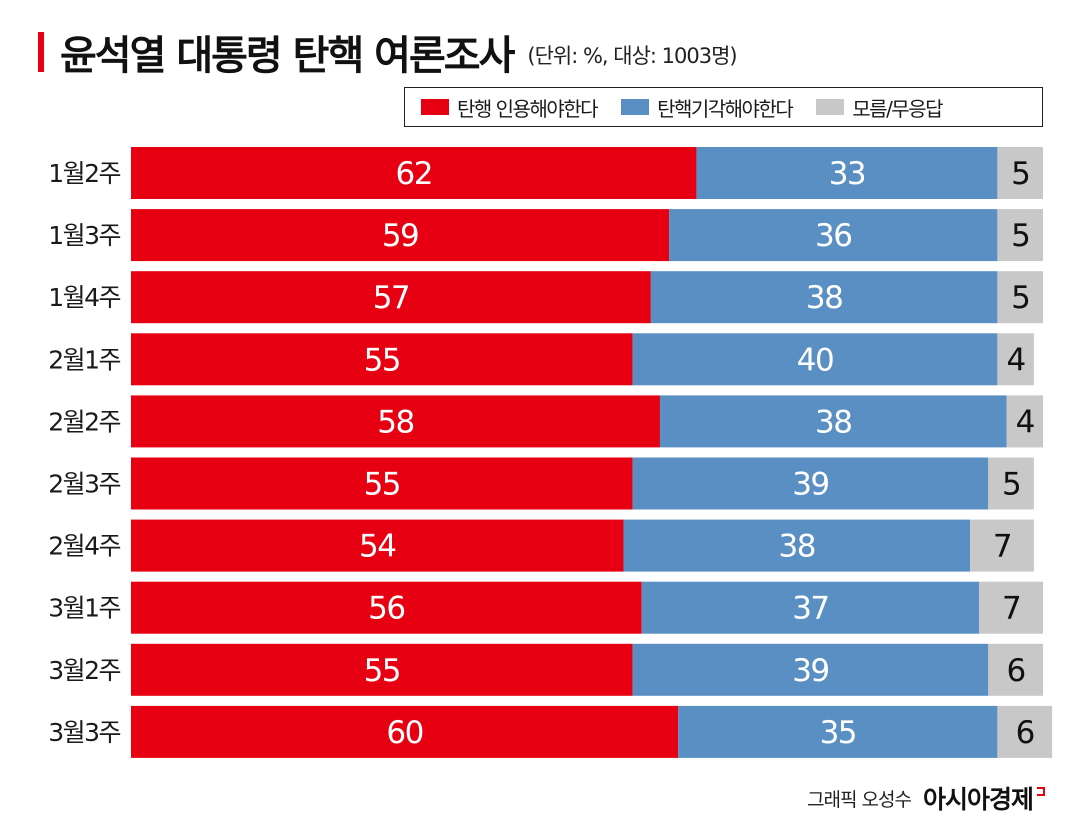 This screenshot has height=829, width=1085. What do you see at coordinates (84, 670) in the screenshot?
I see `category-label: 3월2주` at bounding box center [84, 670].